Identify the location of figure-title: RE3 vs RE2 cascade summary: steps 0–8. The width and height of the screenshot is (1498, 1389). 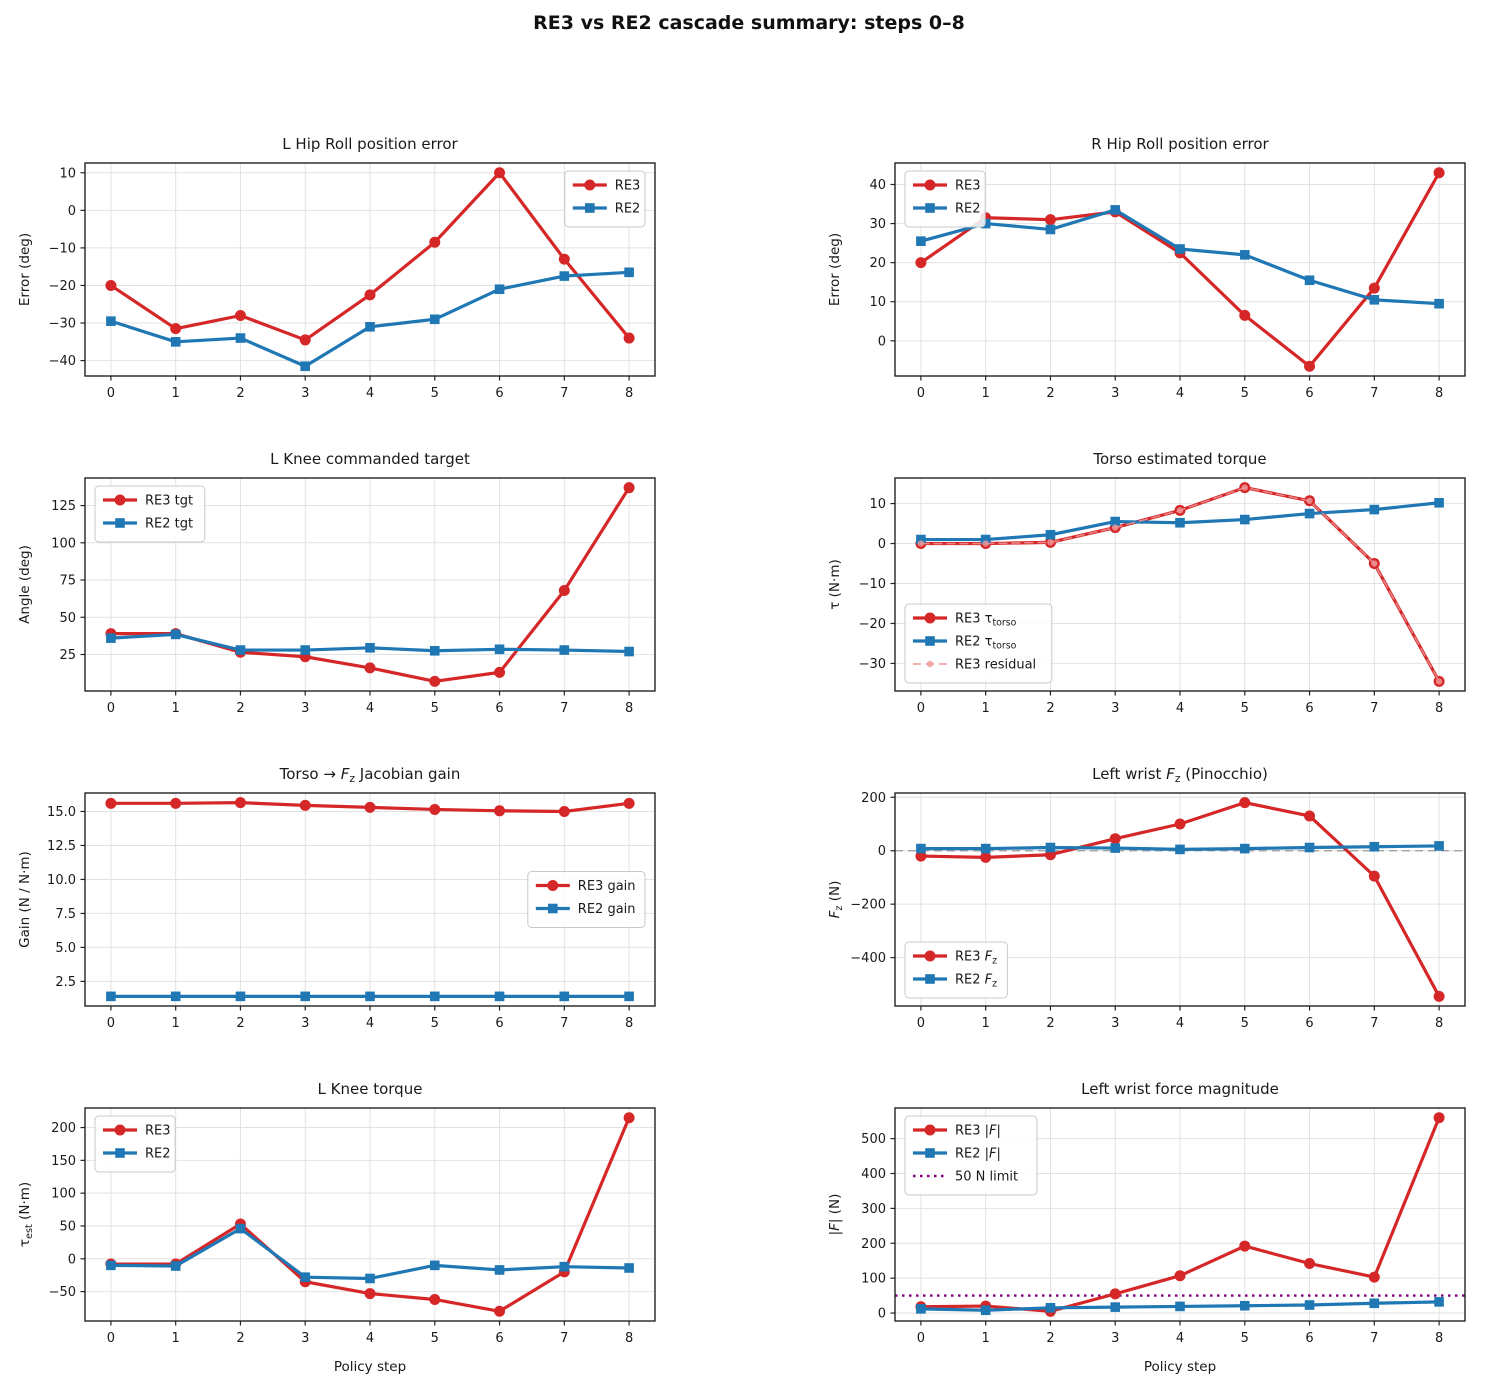
(749, 23).